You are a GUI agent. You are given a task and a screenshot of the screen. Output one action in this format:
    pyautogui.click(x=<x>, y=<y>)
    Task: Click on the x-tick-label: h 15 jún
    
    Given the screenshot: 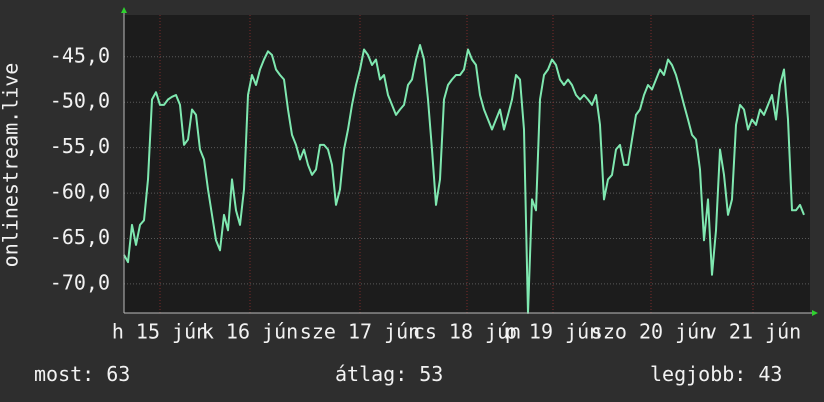 What is the action you would take?
    pyautogui.click(x=160, y=332)
    